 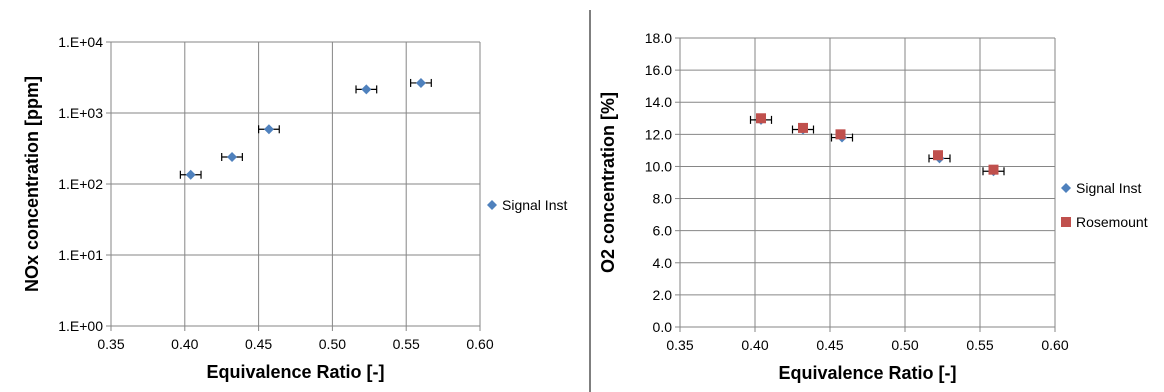 I want to click on y-tick-label: 8.0, so click(x=663, y=199).